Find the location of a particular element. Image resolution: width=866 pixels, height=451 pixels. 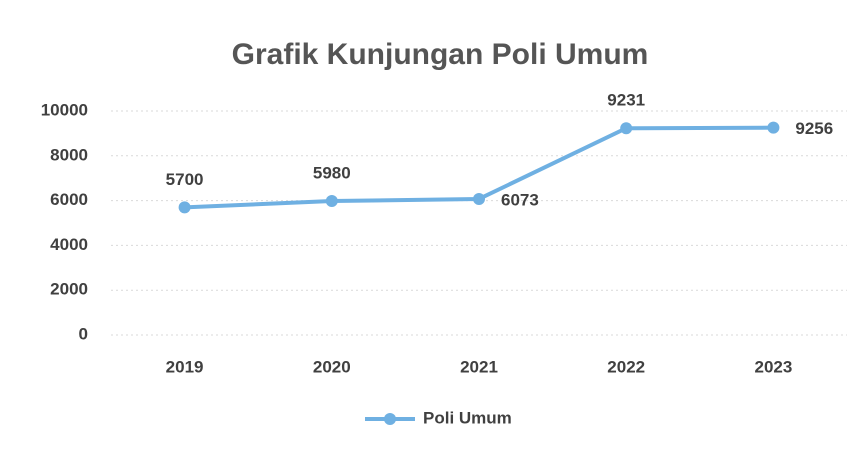

x-tick-label: 2020 is located at coordinates (332, 366).